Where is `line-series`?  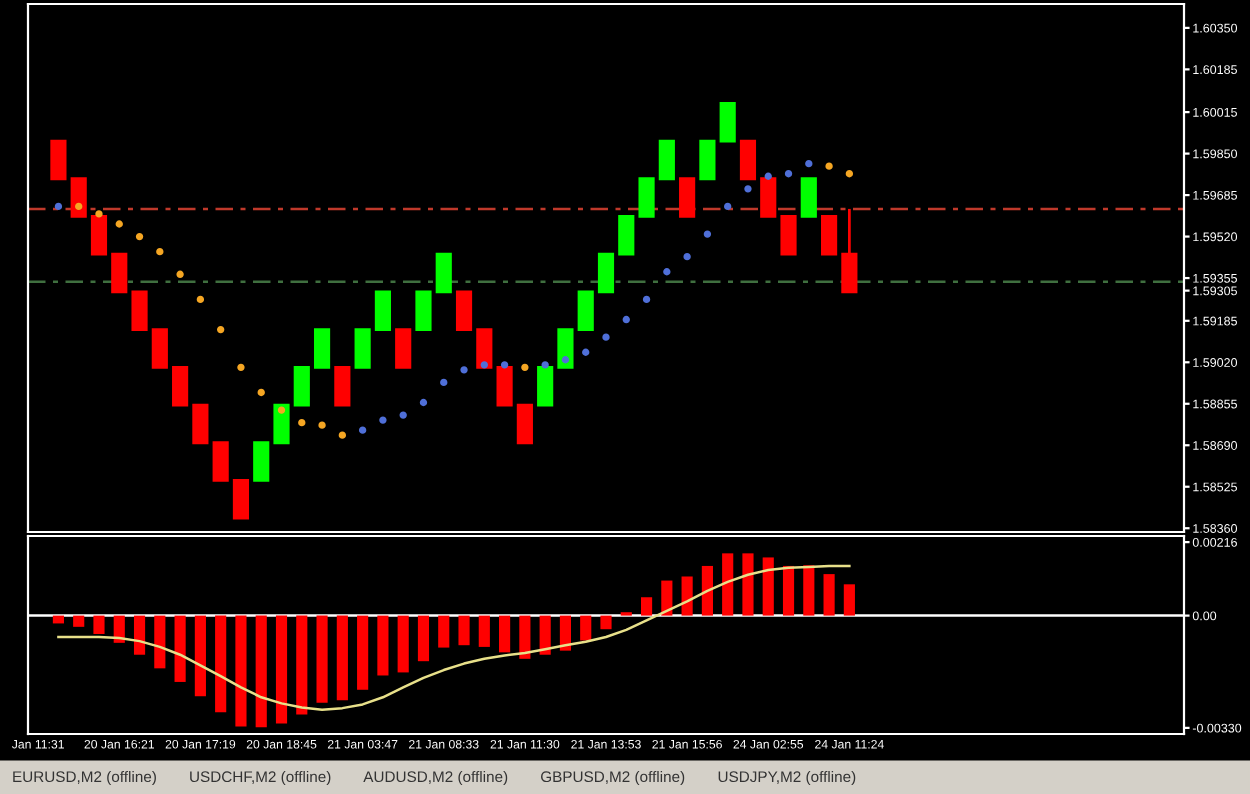
line-series is located at coordinates (454, 638).